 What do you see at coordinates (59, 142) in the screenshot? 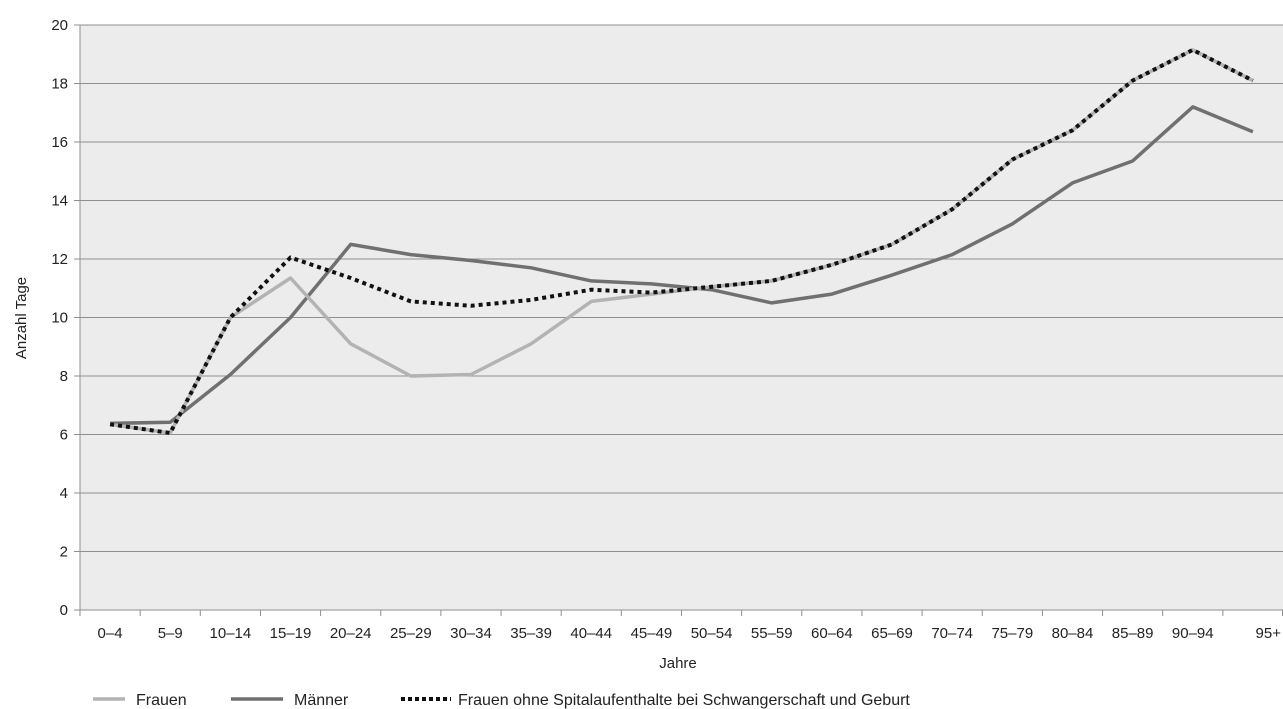
I see `y-tick-label: 16` at bounding box center [59, 142].